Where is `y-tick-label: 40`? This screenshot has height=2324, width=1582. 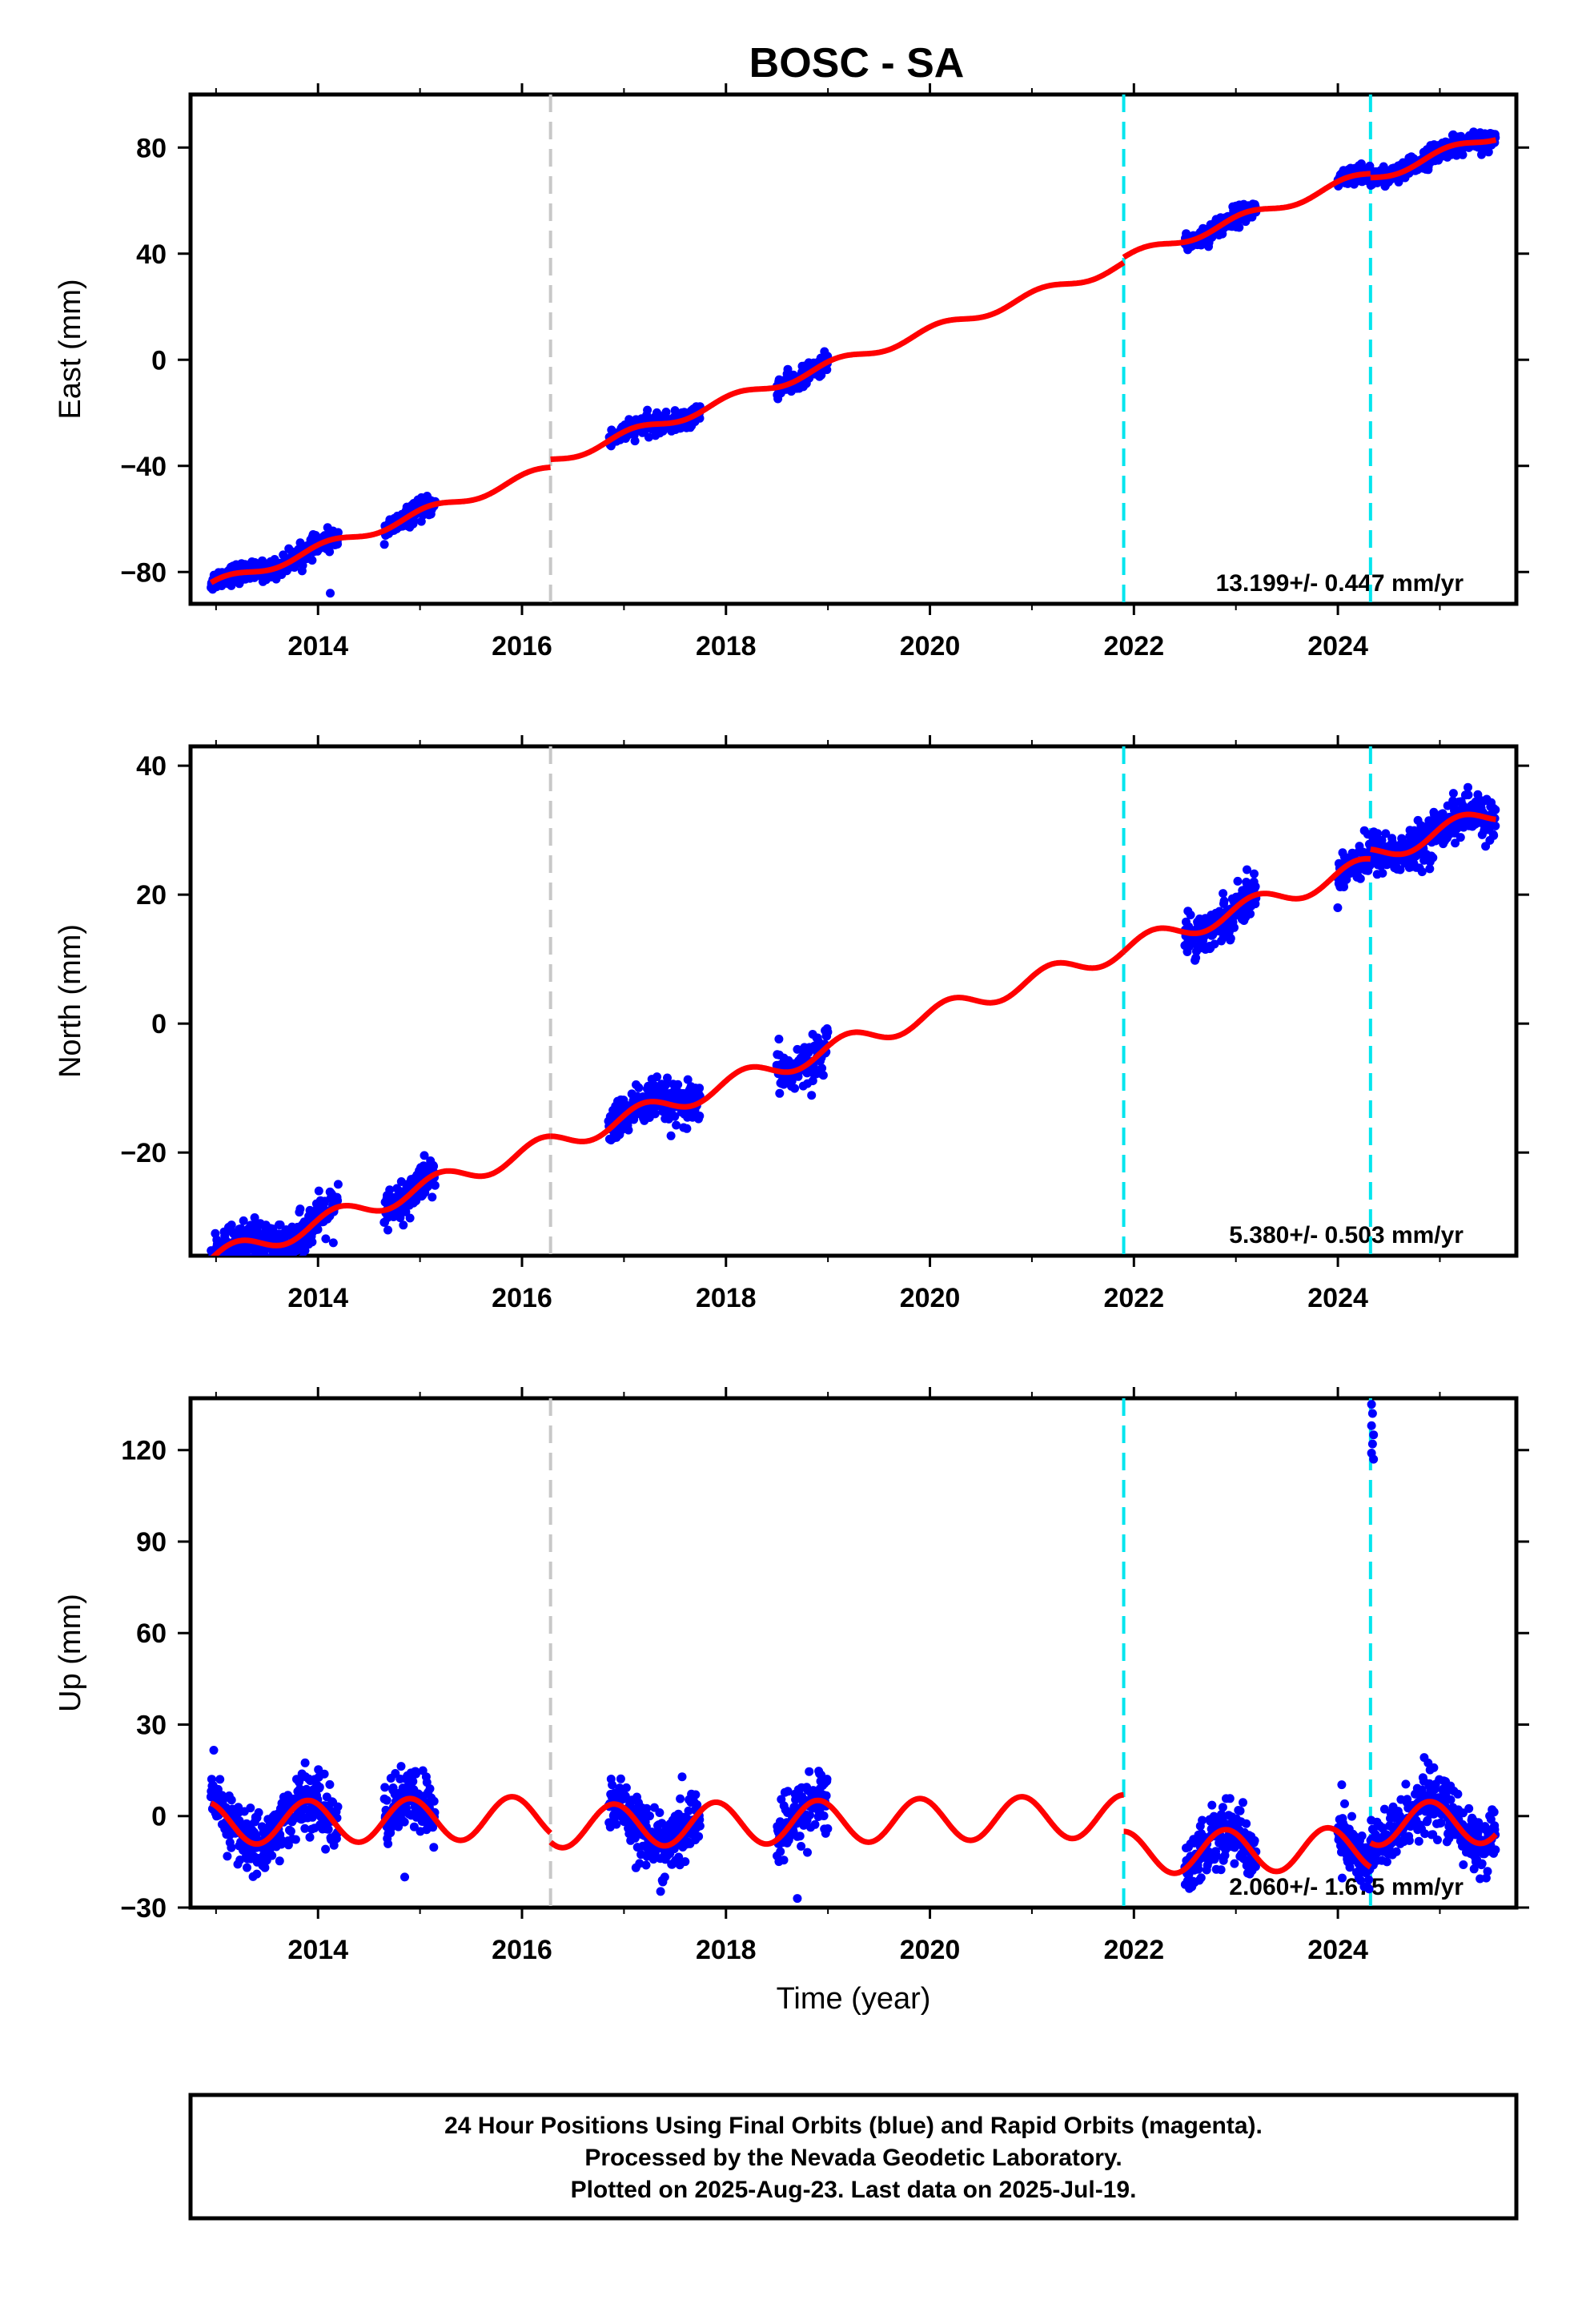
y-tick-label: 40 is located at coordinates (151, 766).